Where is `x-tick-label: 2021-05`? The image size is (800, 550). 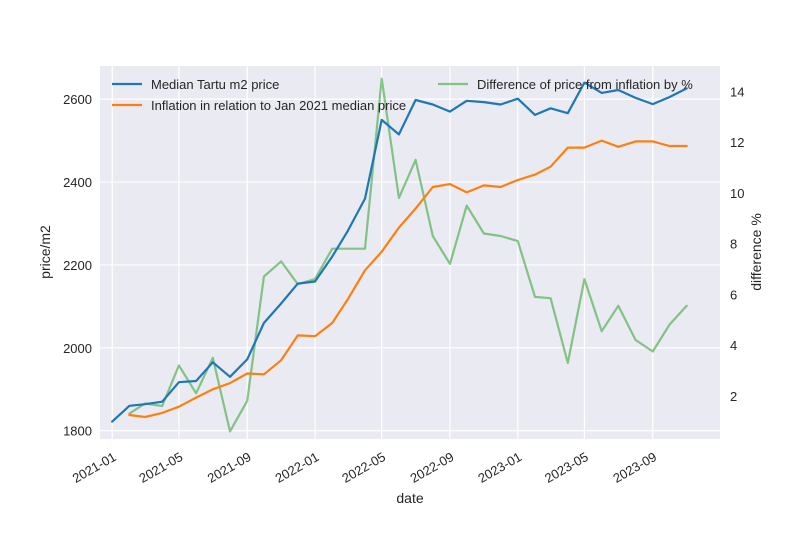 x-tick-label: 2021-05 is located at coordinates (160, 467).